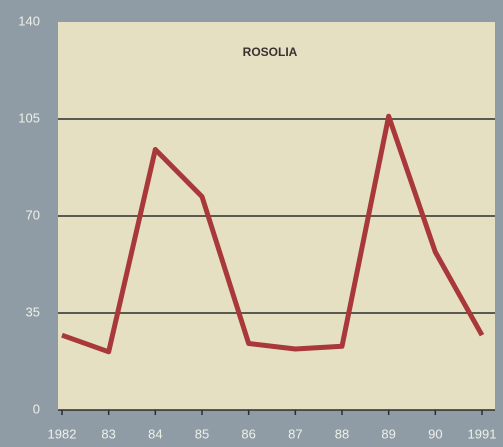  Describe the element at coordinates (29, 20) in the screenshot. I see `y-tick-label: 140` at that location.